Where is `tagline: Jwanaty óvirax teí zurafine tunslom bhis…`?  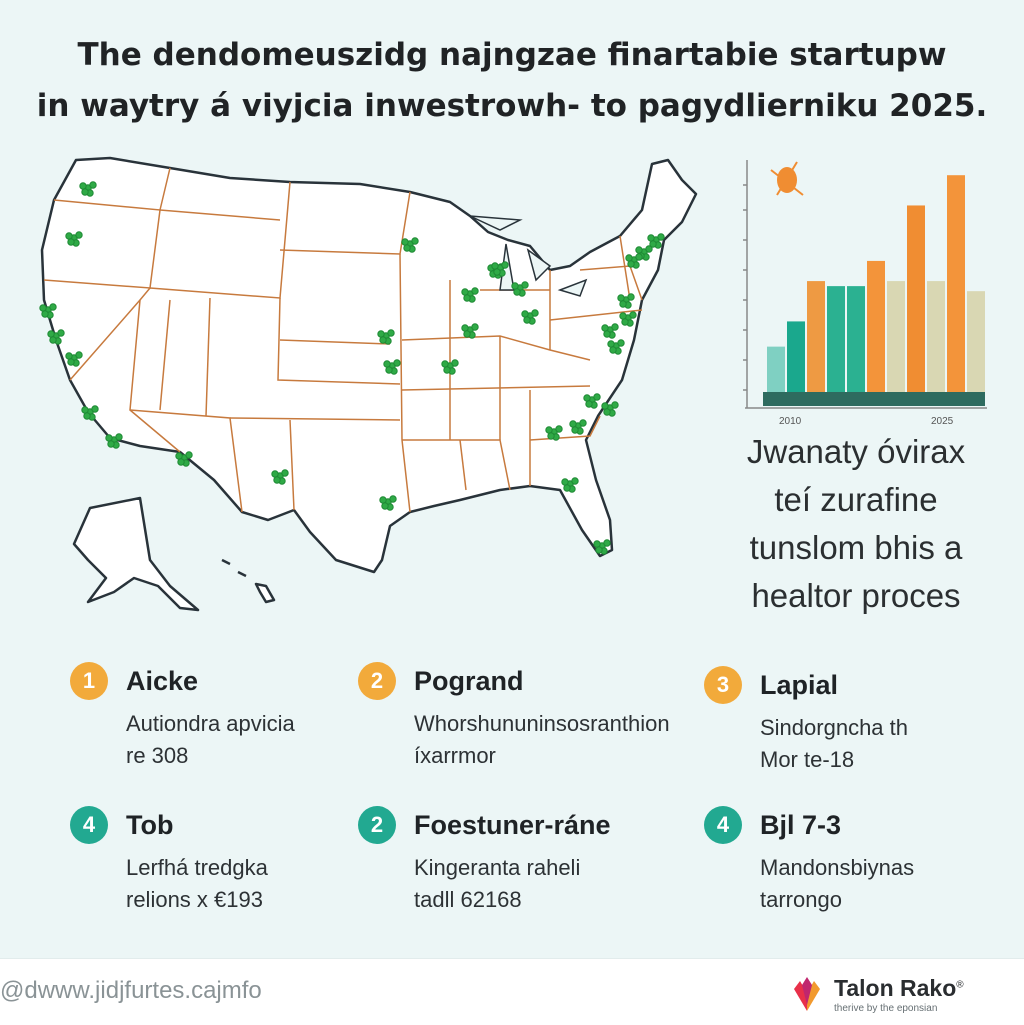
tagline: Jwanaty óvirax teí zurafine tunslom bhis… is located at coordinates (856, 524).